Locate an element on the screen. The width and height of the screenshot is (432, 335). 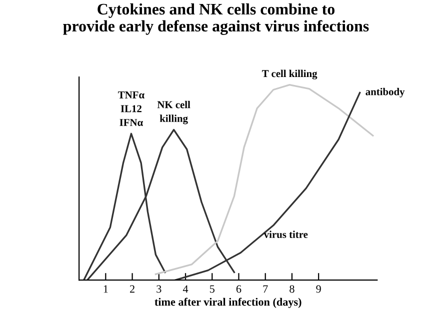
series-label: NK cell killing is located at coordinates (173, 112).